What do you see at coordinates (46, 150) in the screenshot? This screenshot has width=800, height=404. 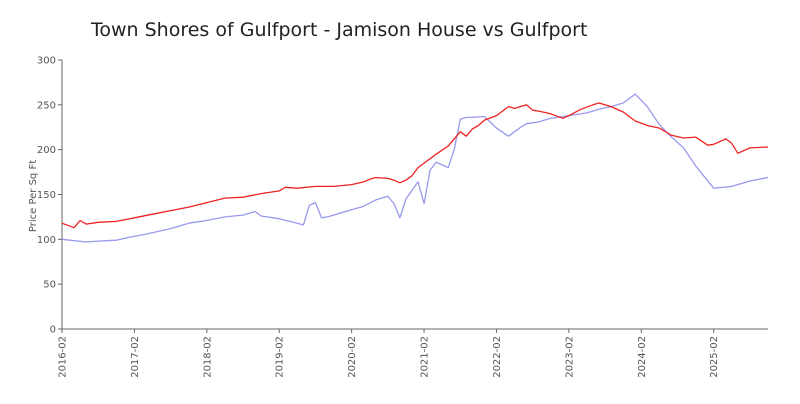 I see `y-tick-label: 200` at bounding box center [46, 150].